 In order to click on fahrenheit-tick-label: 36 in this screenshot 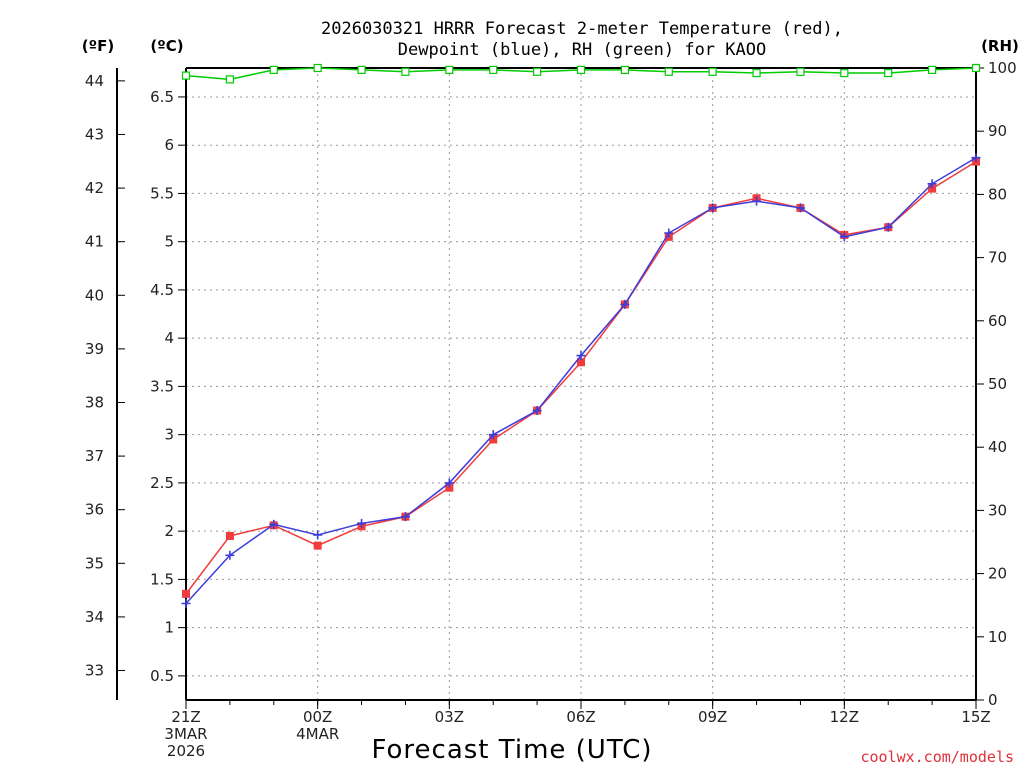, I will do `click(94, 510)`.